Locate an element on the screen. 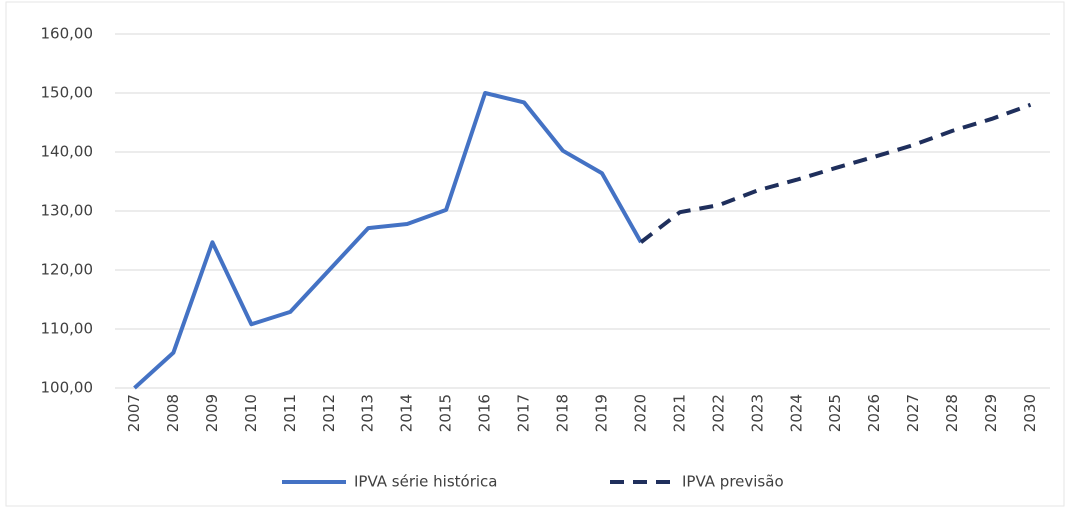 Image resolution: width=1069 pixels, height=514 pixels. y-tick-label: 140,00 is located at coordinates (67, 152).